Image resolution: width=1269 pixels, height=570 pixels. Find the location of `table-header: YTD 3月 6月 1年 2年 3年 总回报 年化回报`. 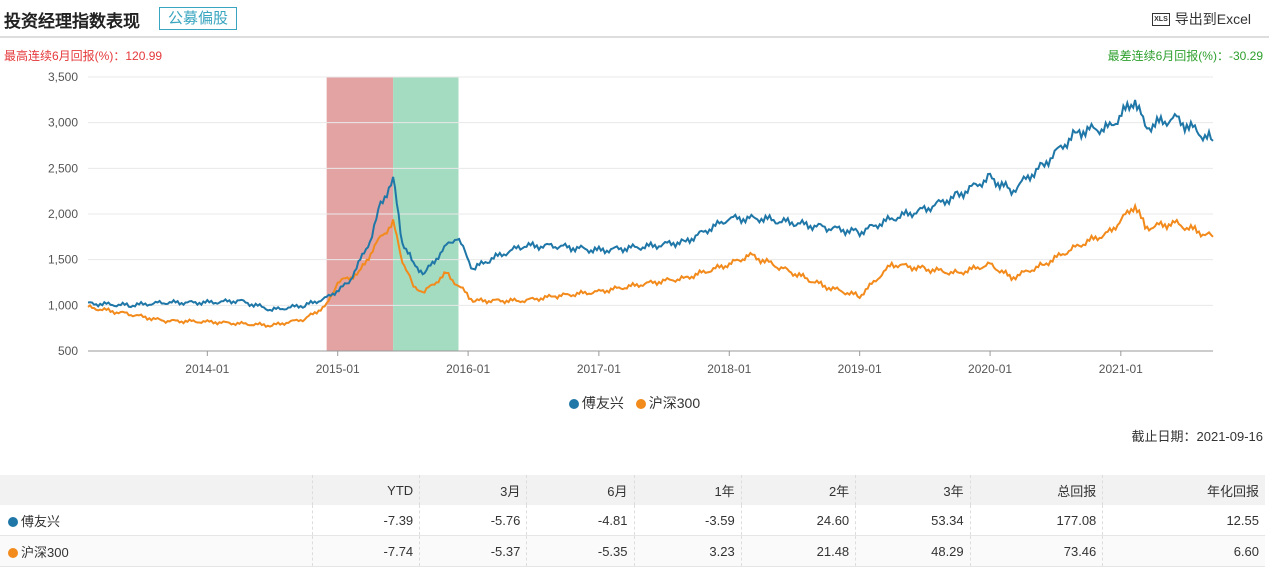

table-header: YTD 3月 6月 1年 2年 3年 总回报 年化回报 is located at coordinates (632, 490).